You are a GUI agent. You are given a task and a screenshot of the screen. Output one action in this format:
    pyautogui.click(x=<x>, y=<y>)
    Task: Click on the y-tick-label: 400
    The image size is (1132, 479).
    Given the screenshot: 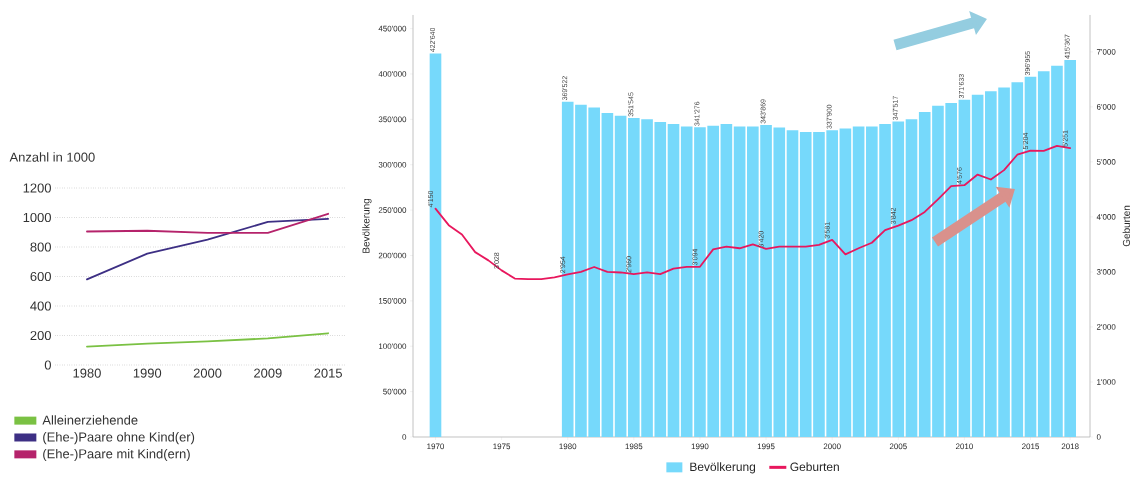 What is the action you would take?
    pyautogui.click(x=40, y=306)
    